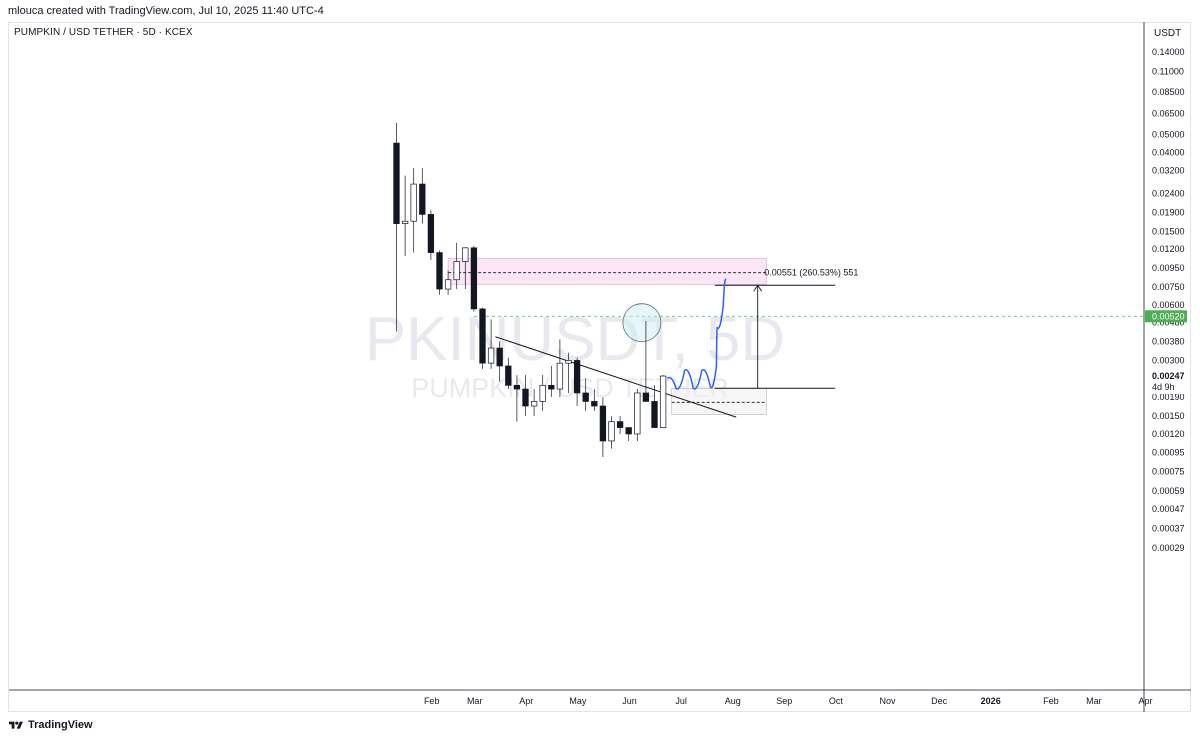 Image resolution: width=1200 pixels, height=738 pixels. What do you see at coordinates (719, 401) in the screenshot?
I see `entry-zone` at bounding box center [719, 401].